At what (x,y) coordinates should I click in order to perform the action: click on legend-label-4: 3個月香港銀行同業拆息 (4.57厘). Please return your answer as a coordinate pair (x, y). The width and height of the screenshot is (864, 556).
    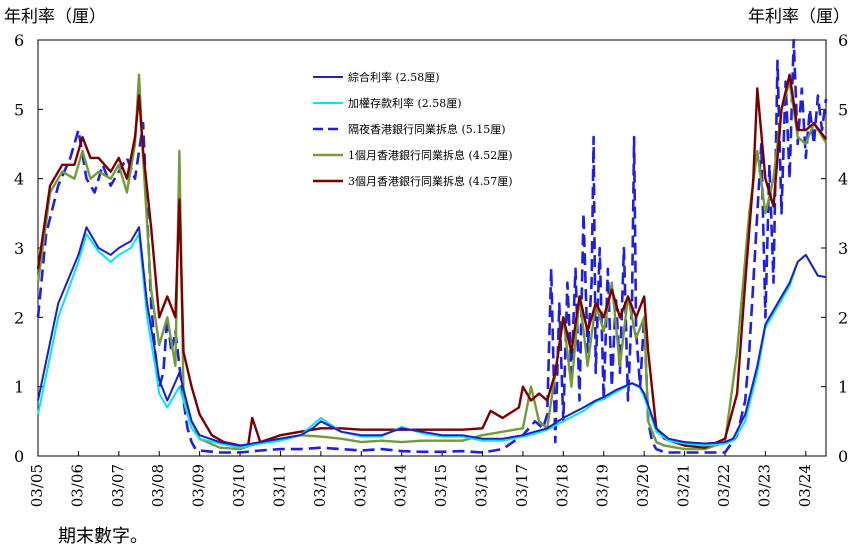
    Looking at the image, I should click on (430, 181).